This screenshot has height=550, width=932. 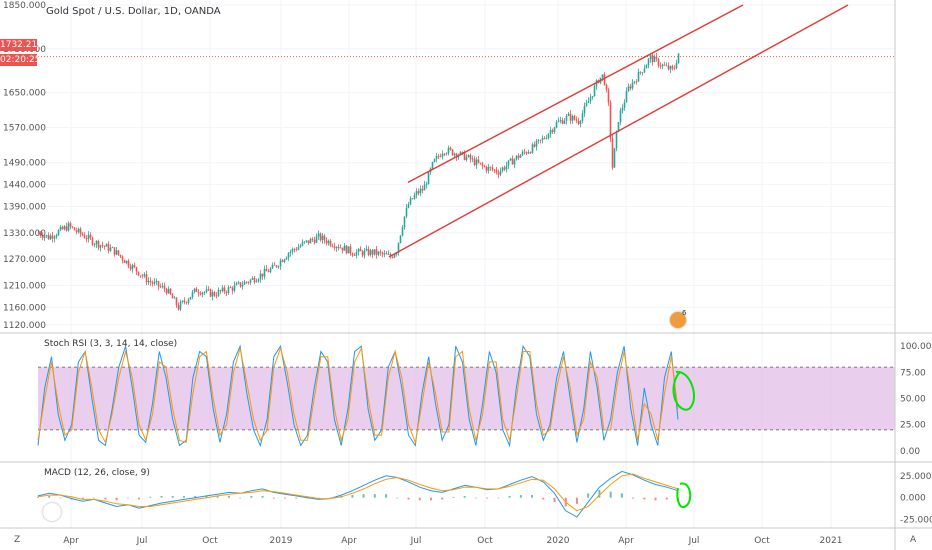 What do you see at coordinates (97, 473) in the screenshot?
I see `macd-label: MACD (12, 26, close, 9)` at bounding box center [97, 473].